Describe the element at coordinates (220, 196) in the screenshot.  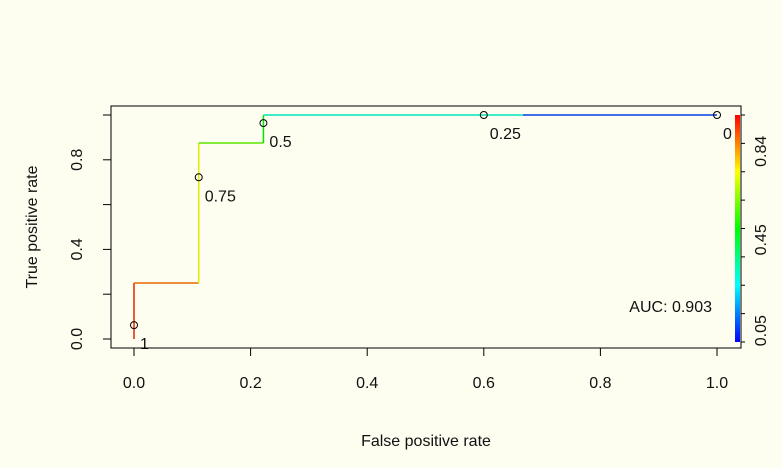
I see `cutoff-label: 0.75` at that location.